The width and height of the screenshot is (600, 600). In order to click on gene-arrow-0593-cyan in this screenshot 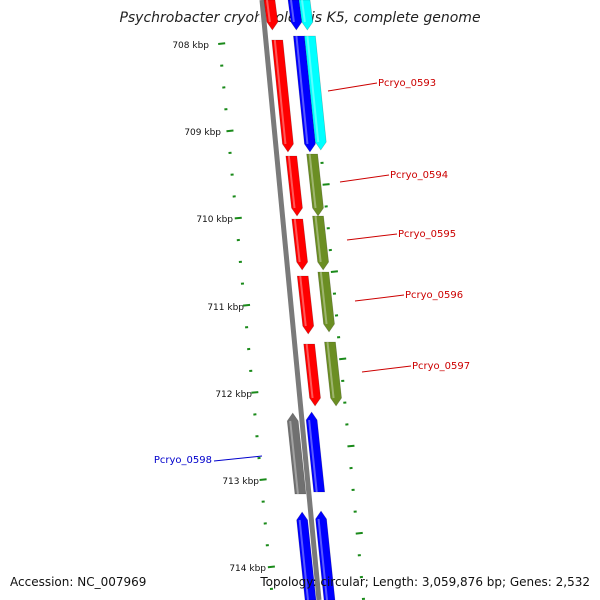, I will do `click(315, 93)`.